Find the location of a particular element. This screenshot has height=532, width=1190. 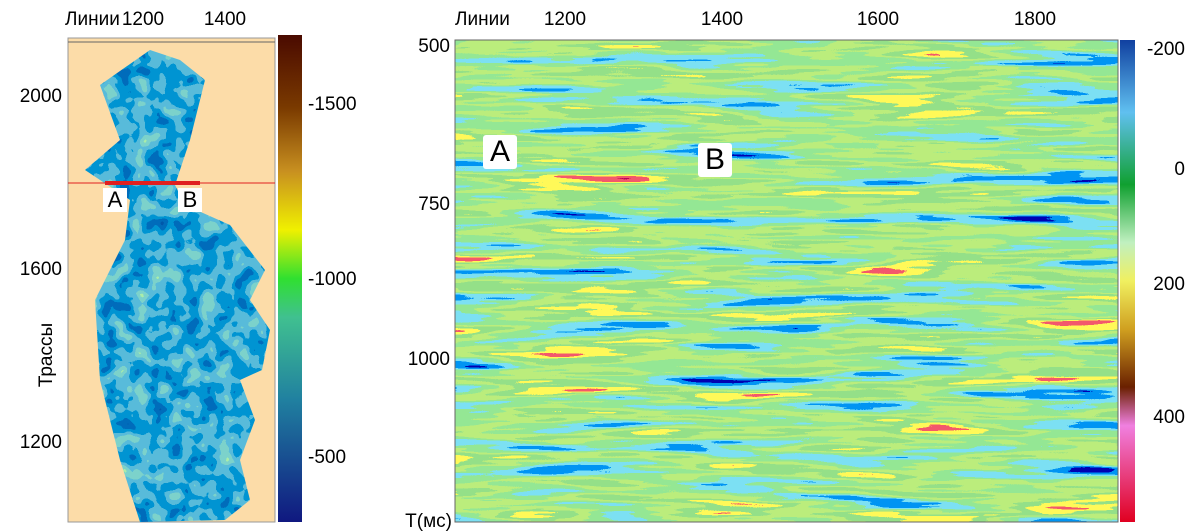

y-tick-label: 750 is located at coordinates (434, 204).